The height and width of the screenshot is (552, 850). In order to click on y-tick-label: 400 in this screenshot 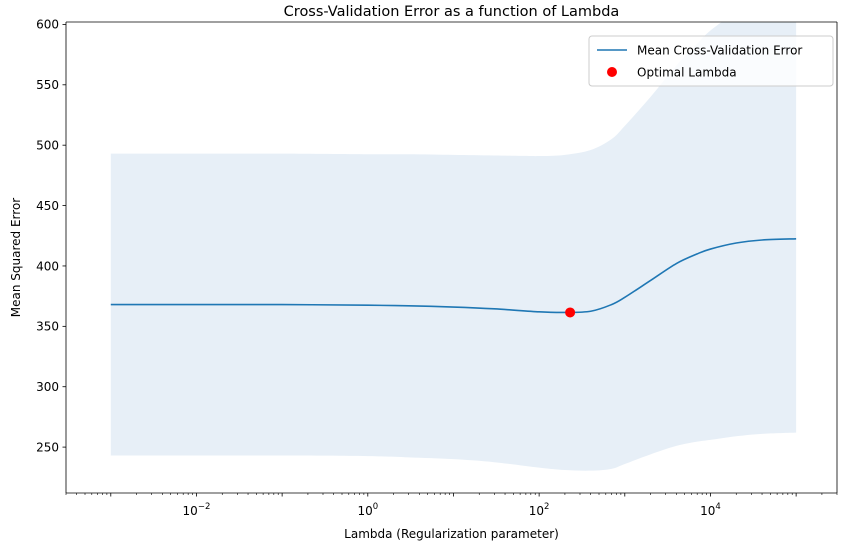, I will do `click(47, 266)`.